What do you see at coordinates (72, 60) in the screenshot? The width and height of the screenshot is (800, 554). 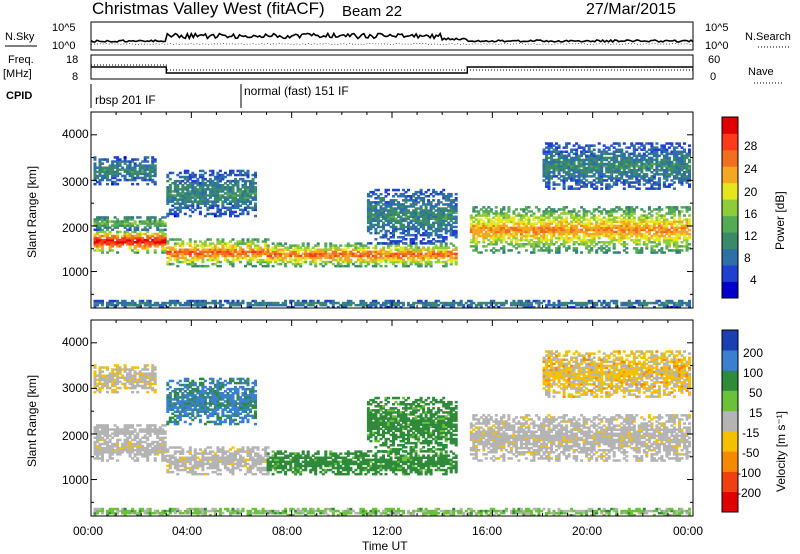 I see `freq-tick-top: 18` at bounding box center [72, 60].